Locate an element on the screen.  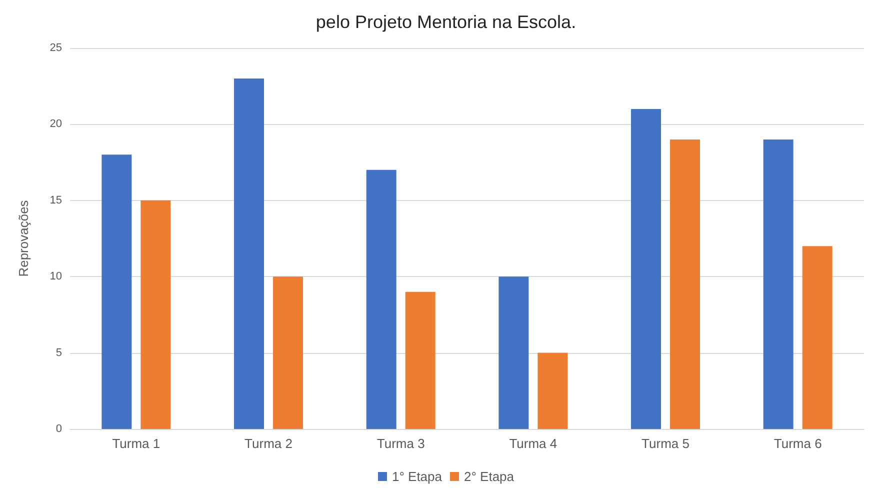
y-axis-title: Reprovações is located at coordinates (23, 238).